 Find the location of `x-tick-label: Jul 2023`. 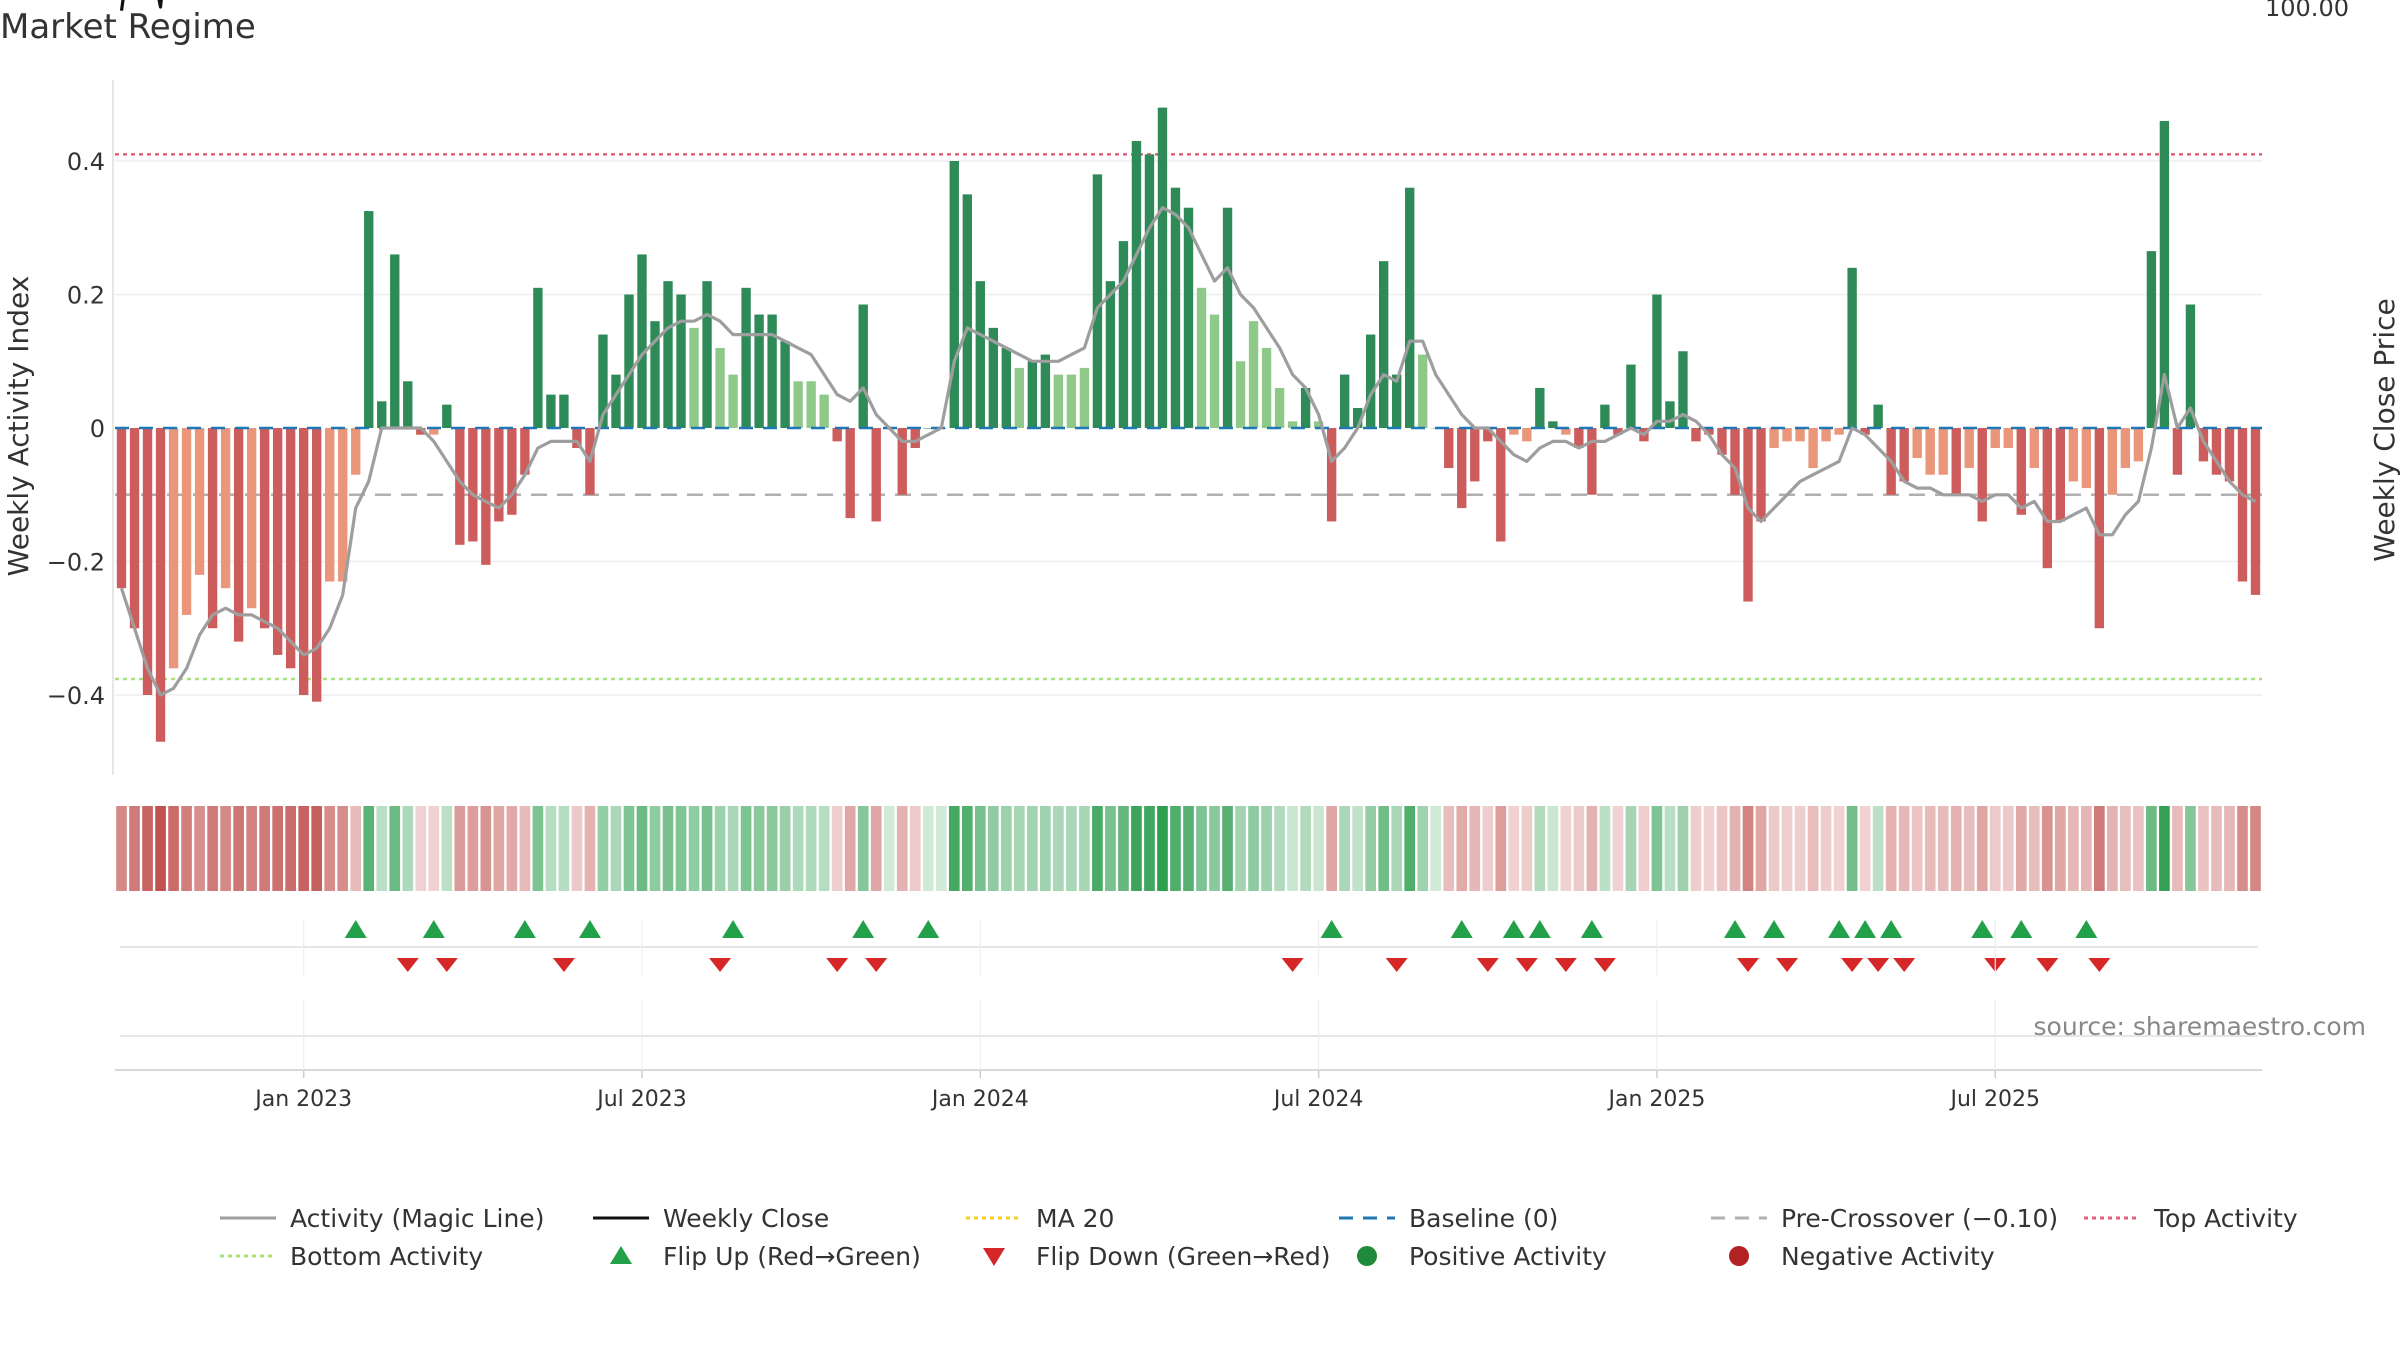

x-tick-label: Jul 2023 is located at coordinates (641, 1099).